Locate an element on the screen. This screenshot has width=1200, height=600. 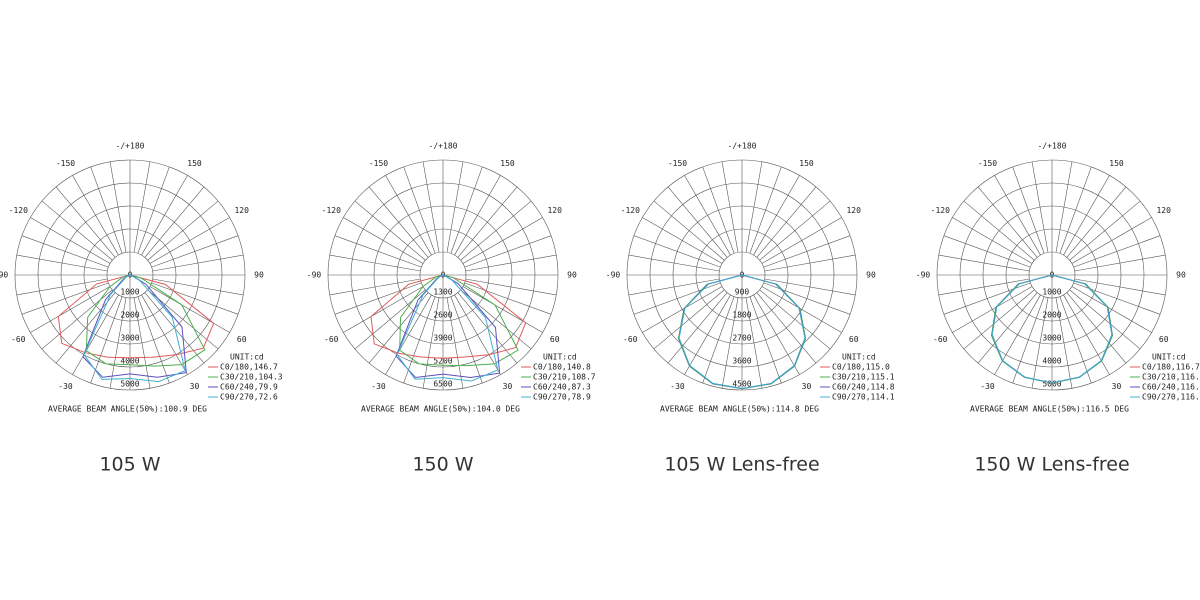
r-tick-label: 5200 is located at coordinates (442, 361).